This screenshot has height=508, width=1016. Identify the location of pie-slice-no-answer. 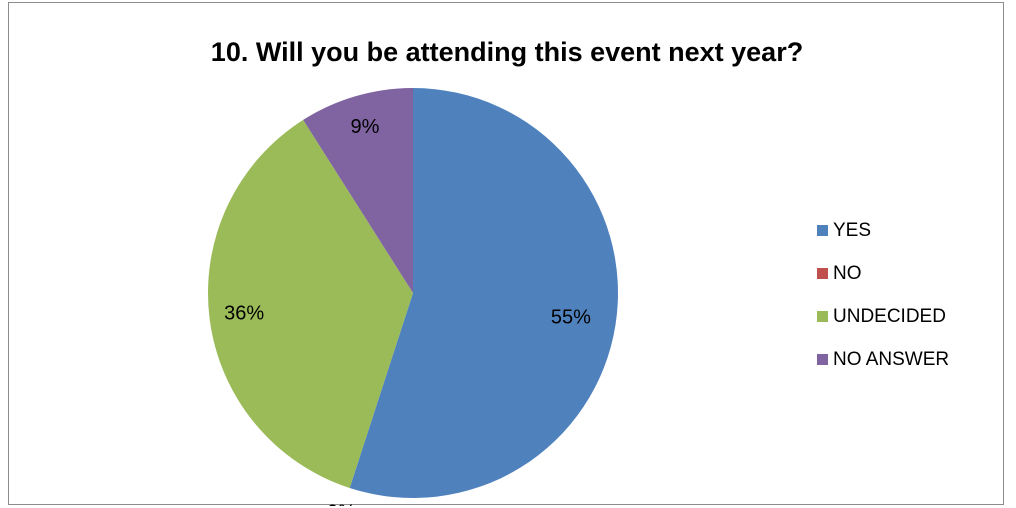
(358, 190).